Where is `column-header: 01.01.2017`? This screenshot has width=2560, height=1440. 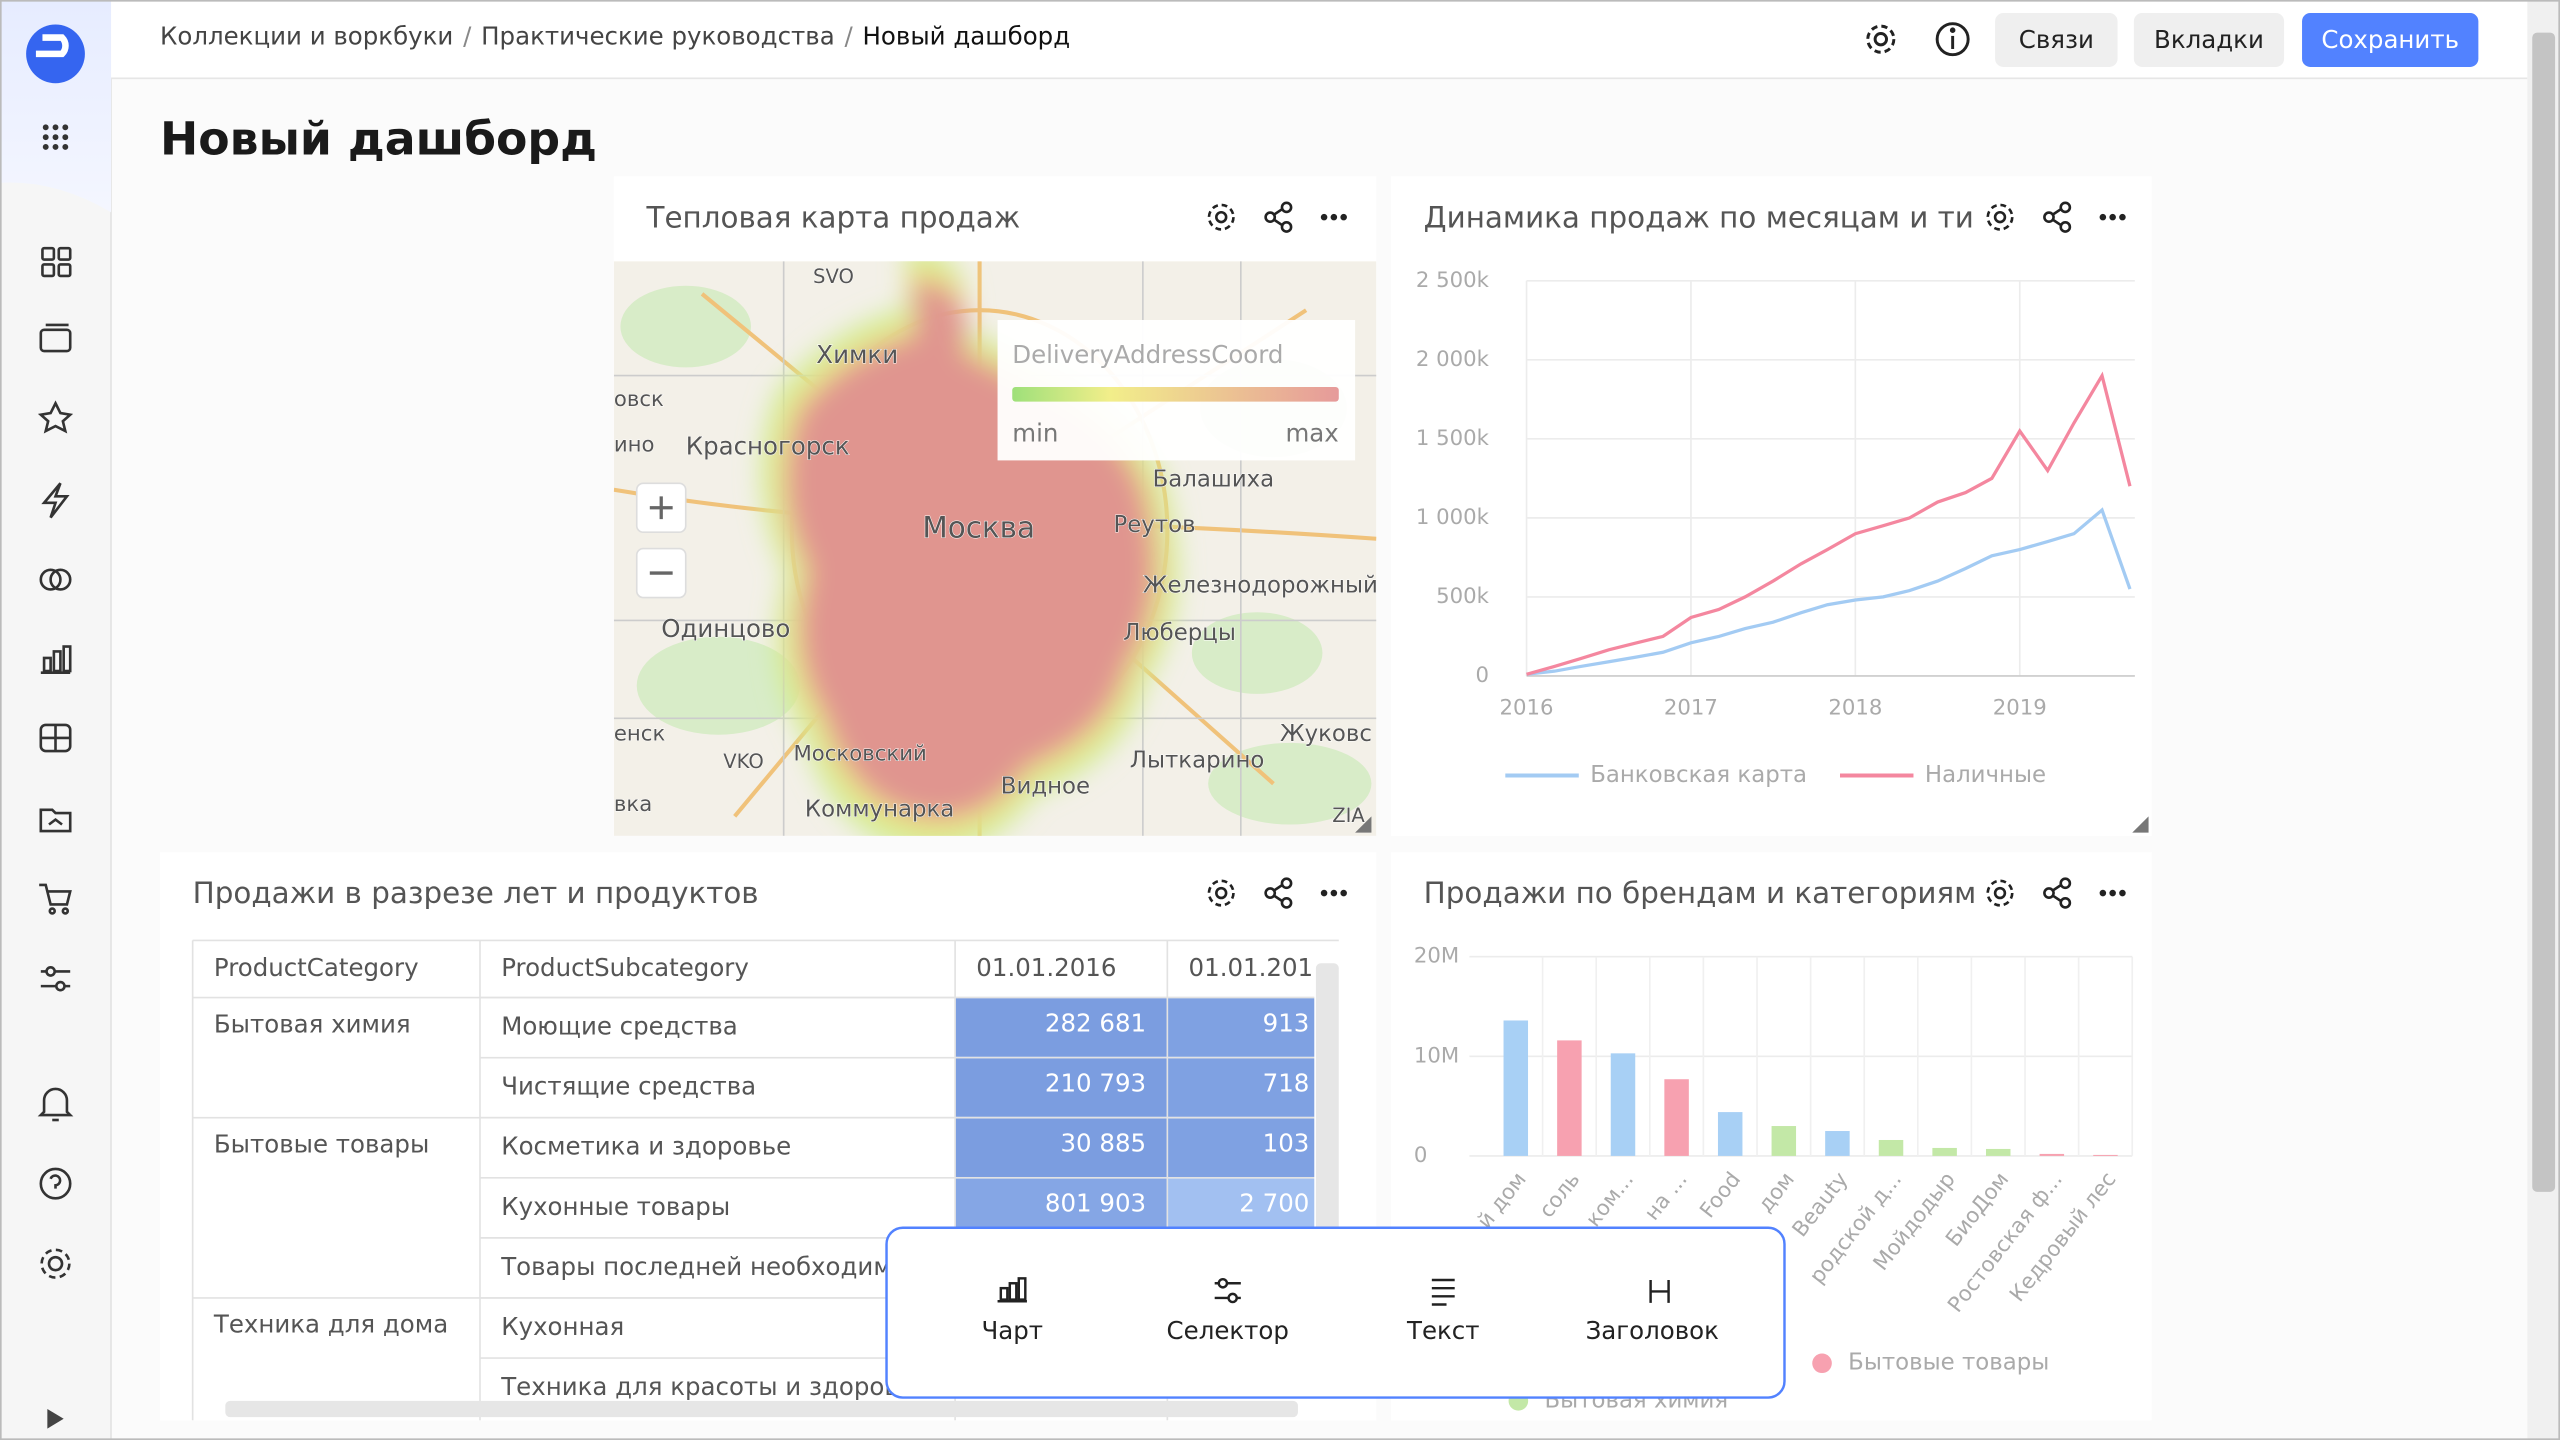
column-header: 01.01.2017 is located at coordinates (1259, 967).